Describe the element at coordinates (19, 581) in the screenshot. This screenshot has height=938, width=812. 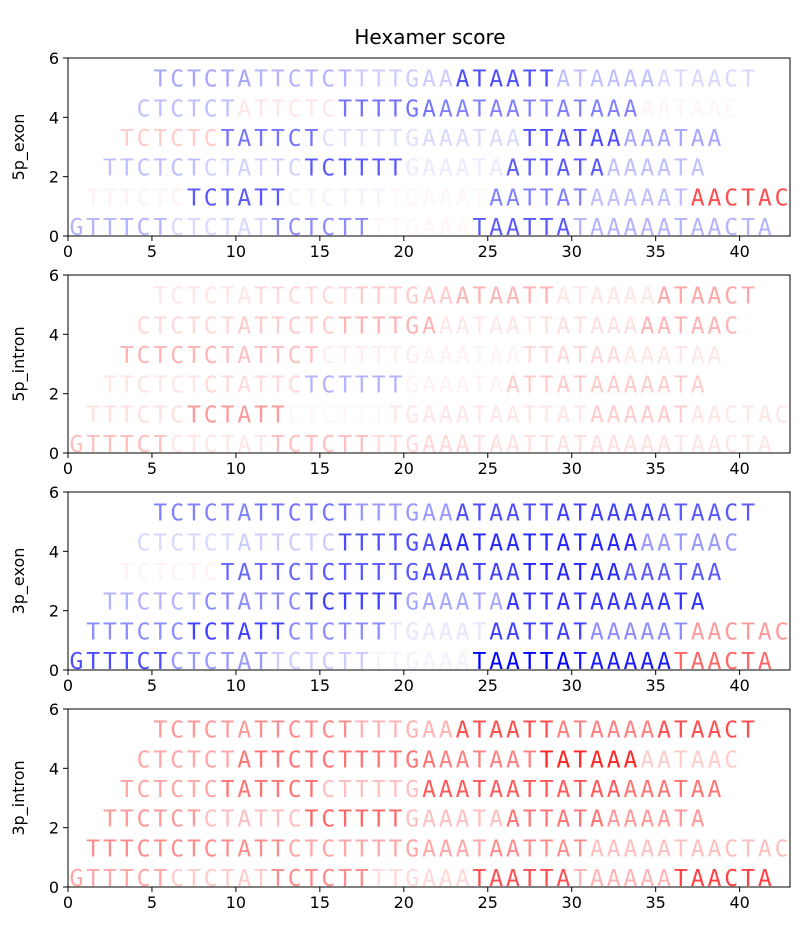
I see `y-axis-label: 3p_exon` at that location.